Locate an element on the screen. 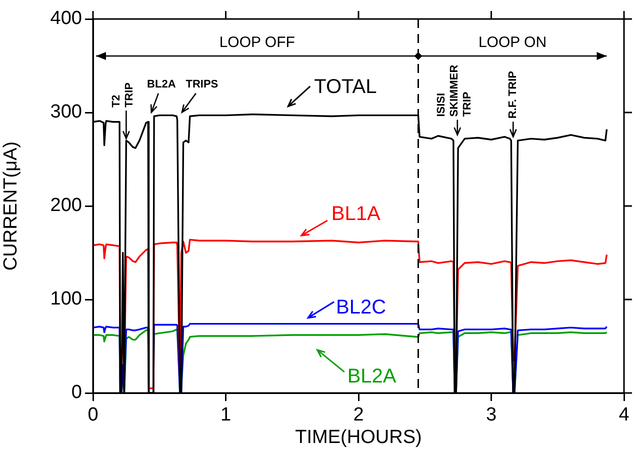 Image resolution: width=634 pixels, height=449 pixels. annotation: R.F. TRIP is located at coordinates (513, 95).